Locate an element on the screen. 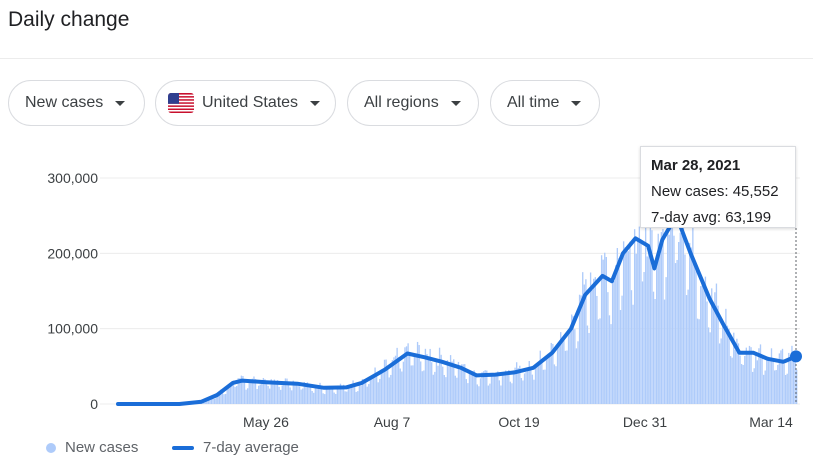 The height and width of the screenshot is (469, 813). region-dropdown: All regions is located at coordinates (413, 103).